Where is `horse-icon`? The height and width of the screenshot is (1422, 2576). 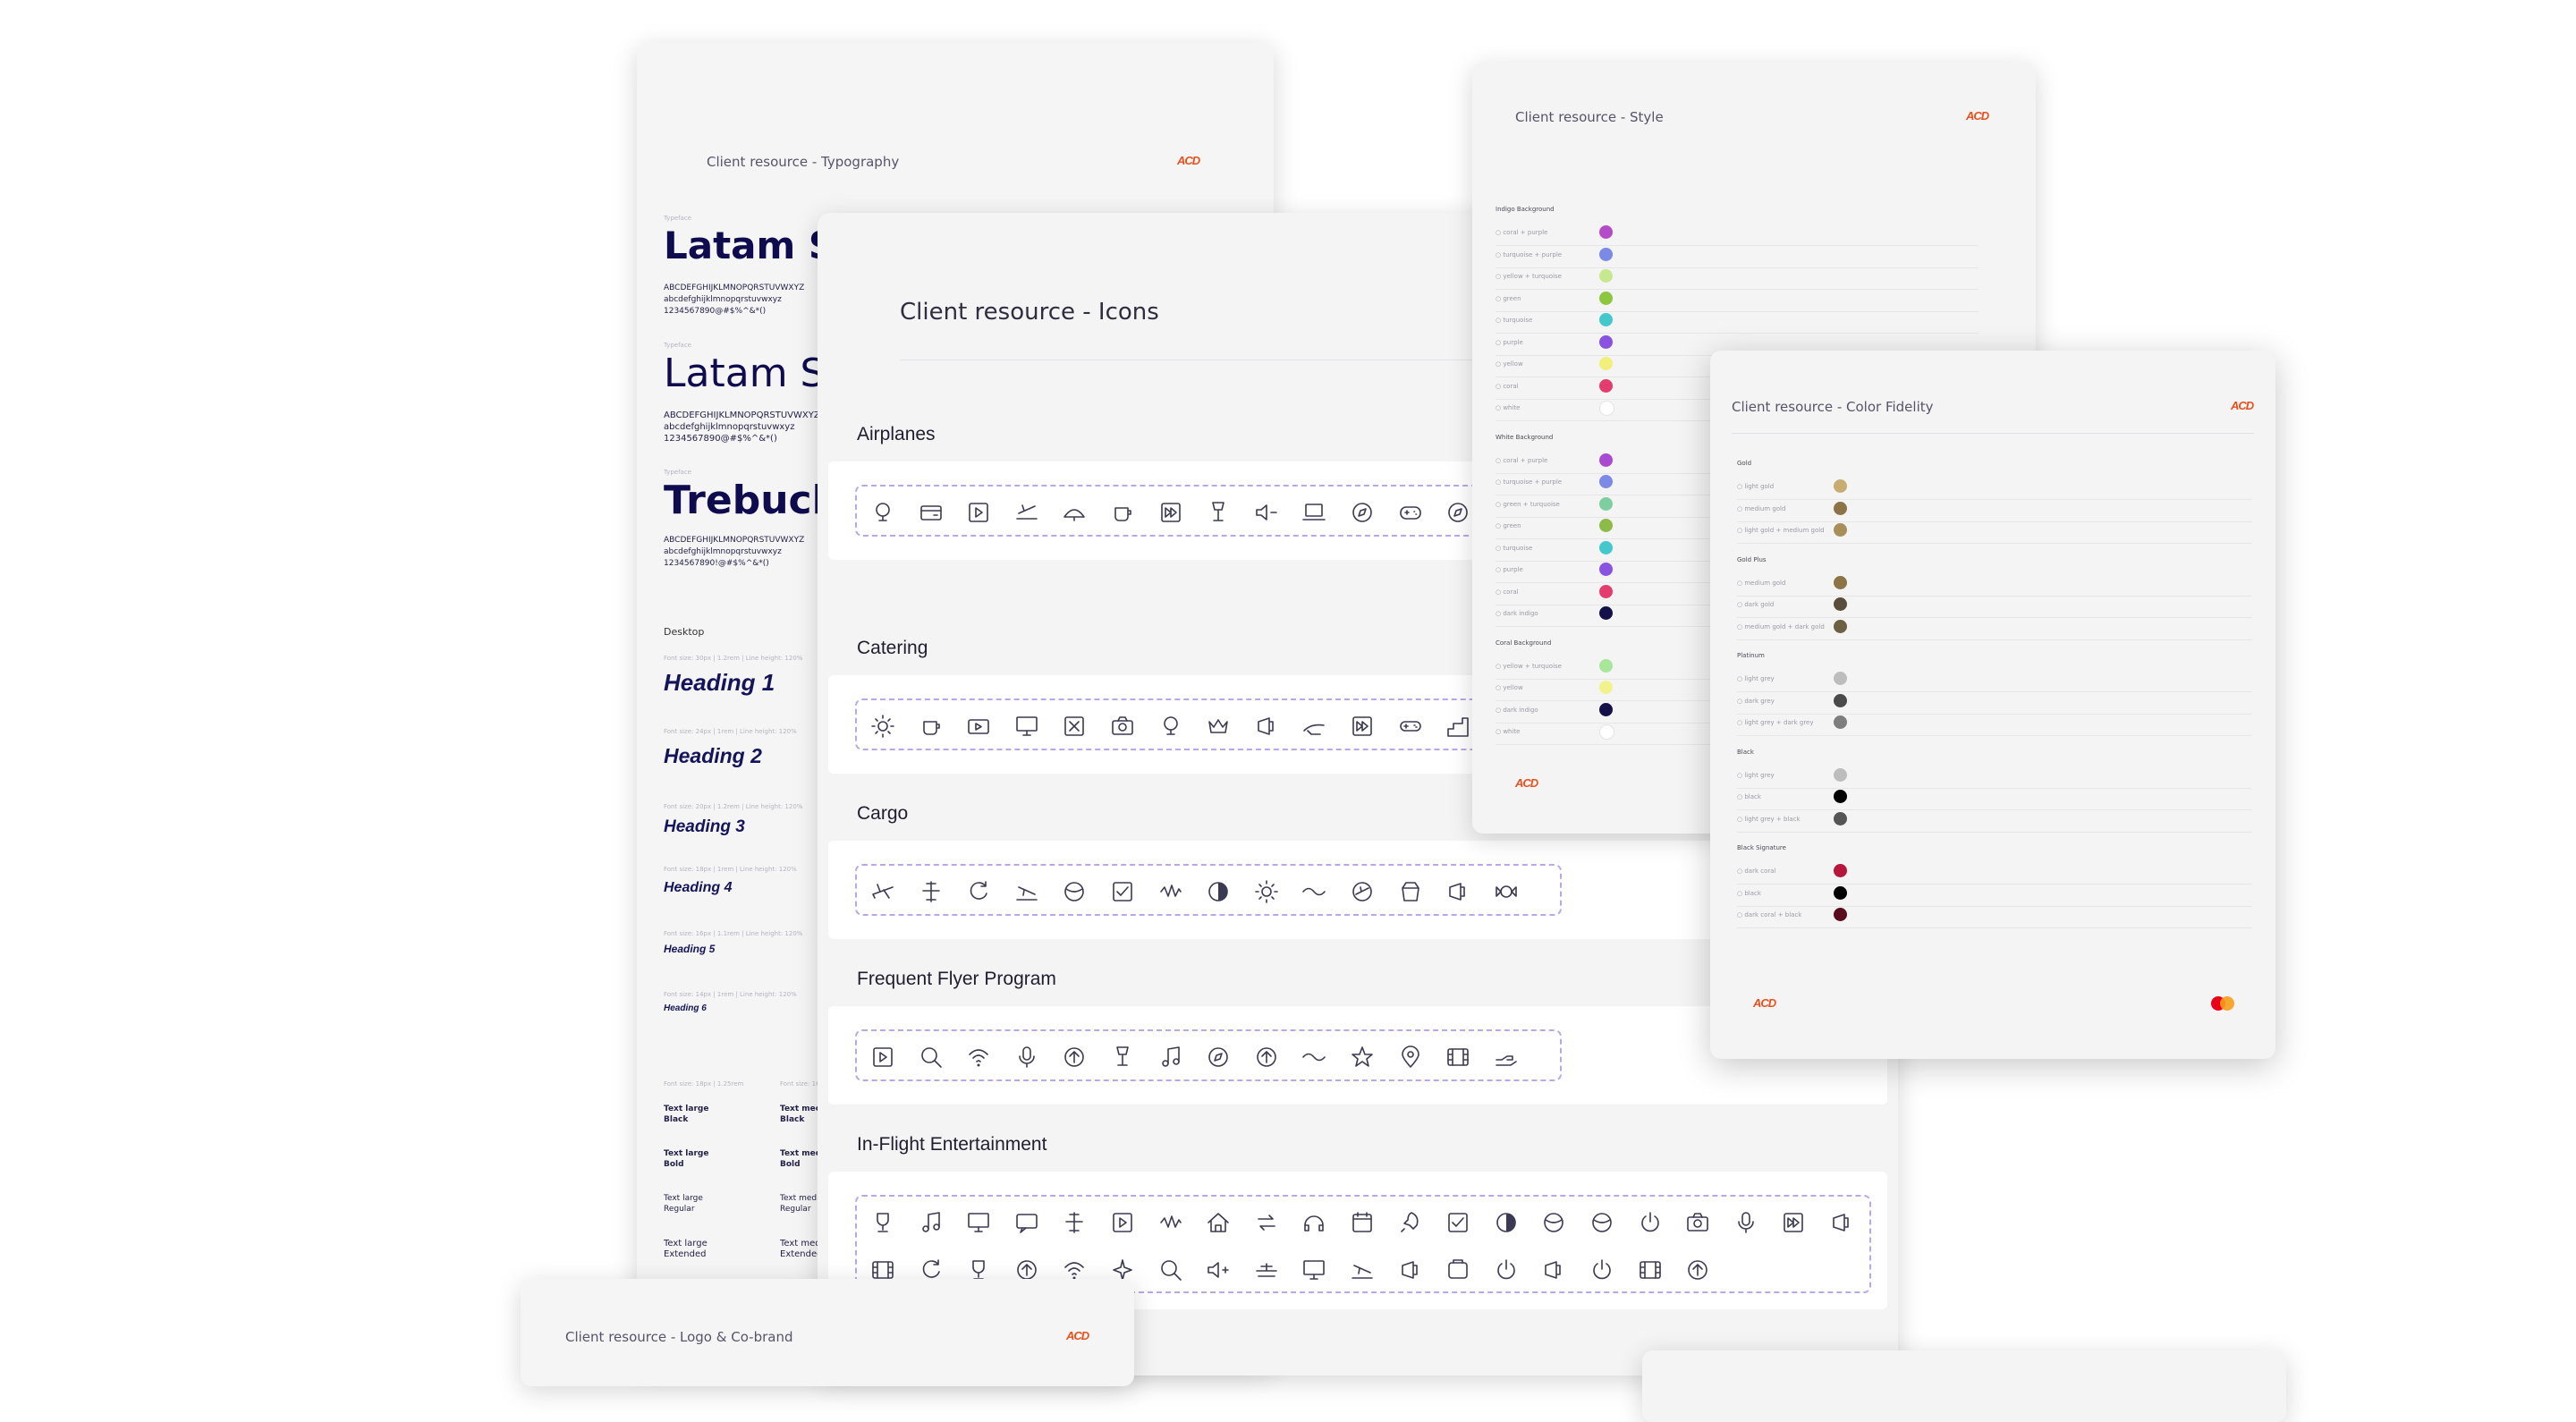 horse-icon is located at coordinates (1410, 891).